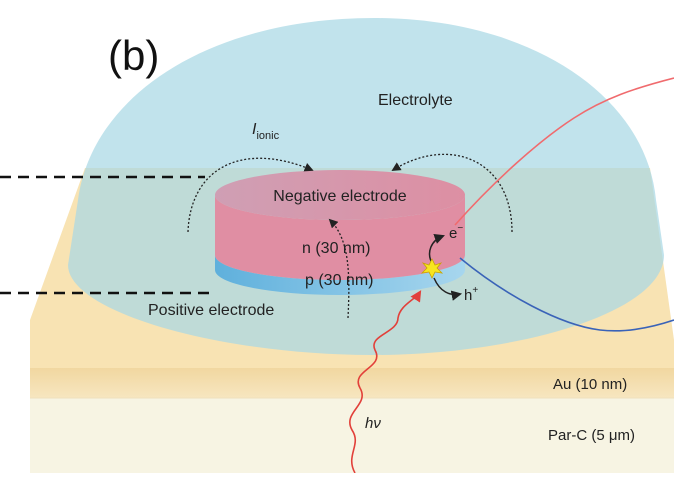 The image size is (674, 478). I want to click on electron-superscript: −, so click(460, 228).